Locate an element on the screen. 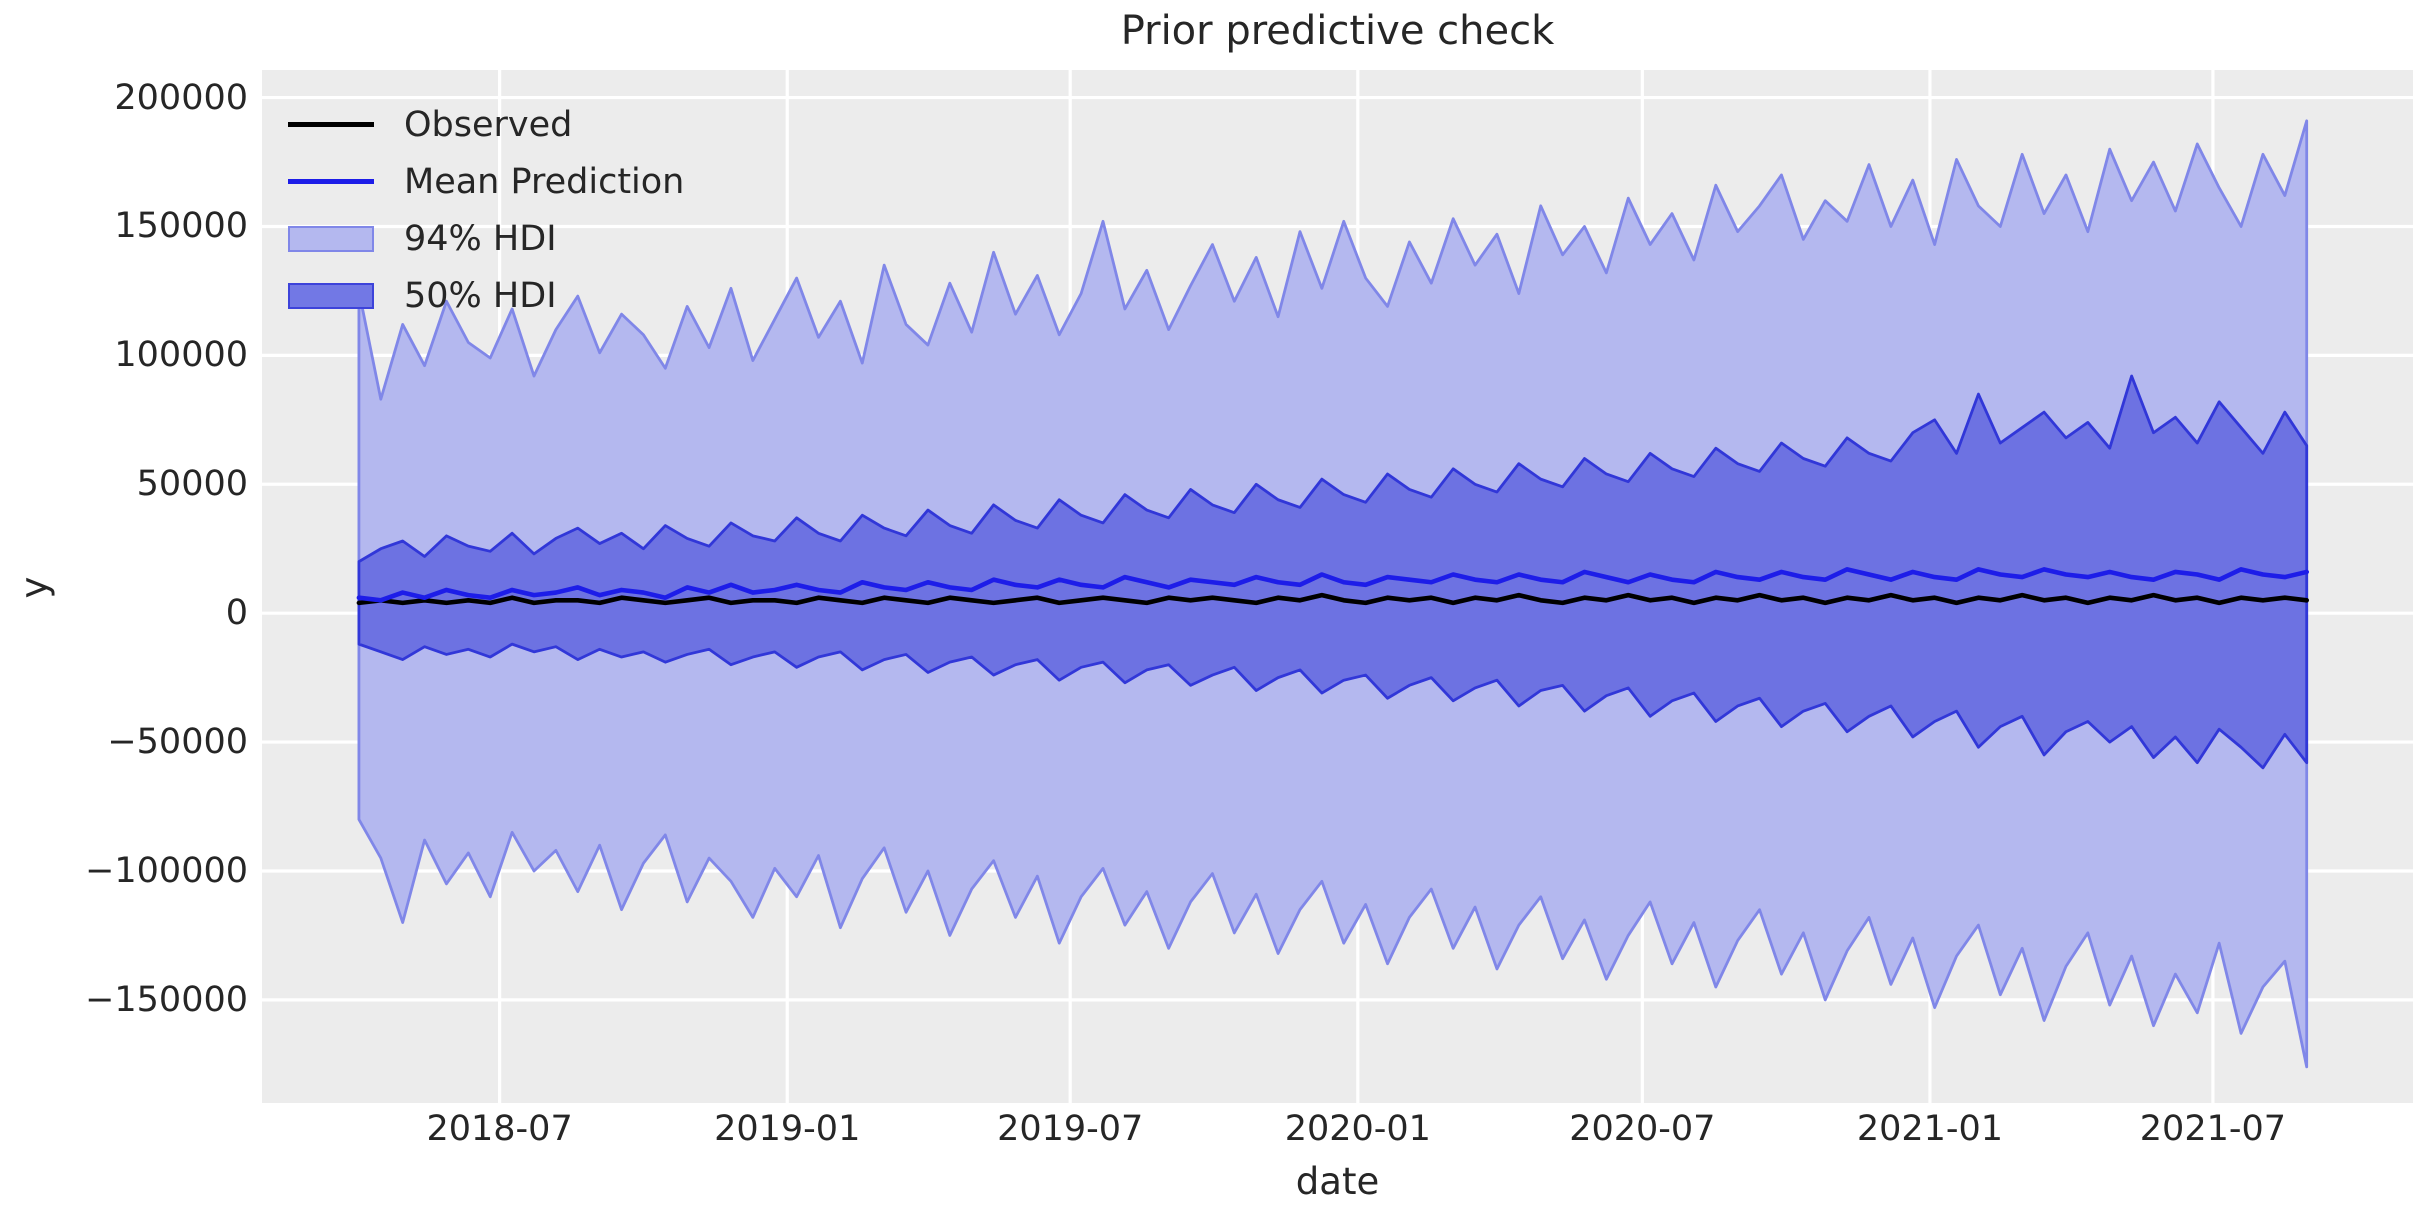 The image size is (2423, 1223). legend-item-mean-prediction: Mean Prediction is located at coordinates (486, 181).